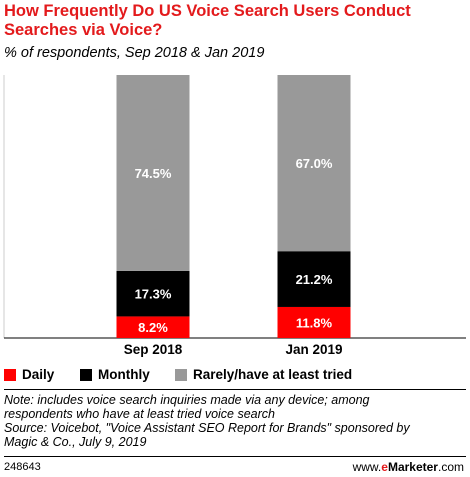 This screenshot has height=477, width=470. Describe the element at coordinates (10, 374) in the screenshot. I see `legend-swatch-daily` at that location.